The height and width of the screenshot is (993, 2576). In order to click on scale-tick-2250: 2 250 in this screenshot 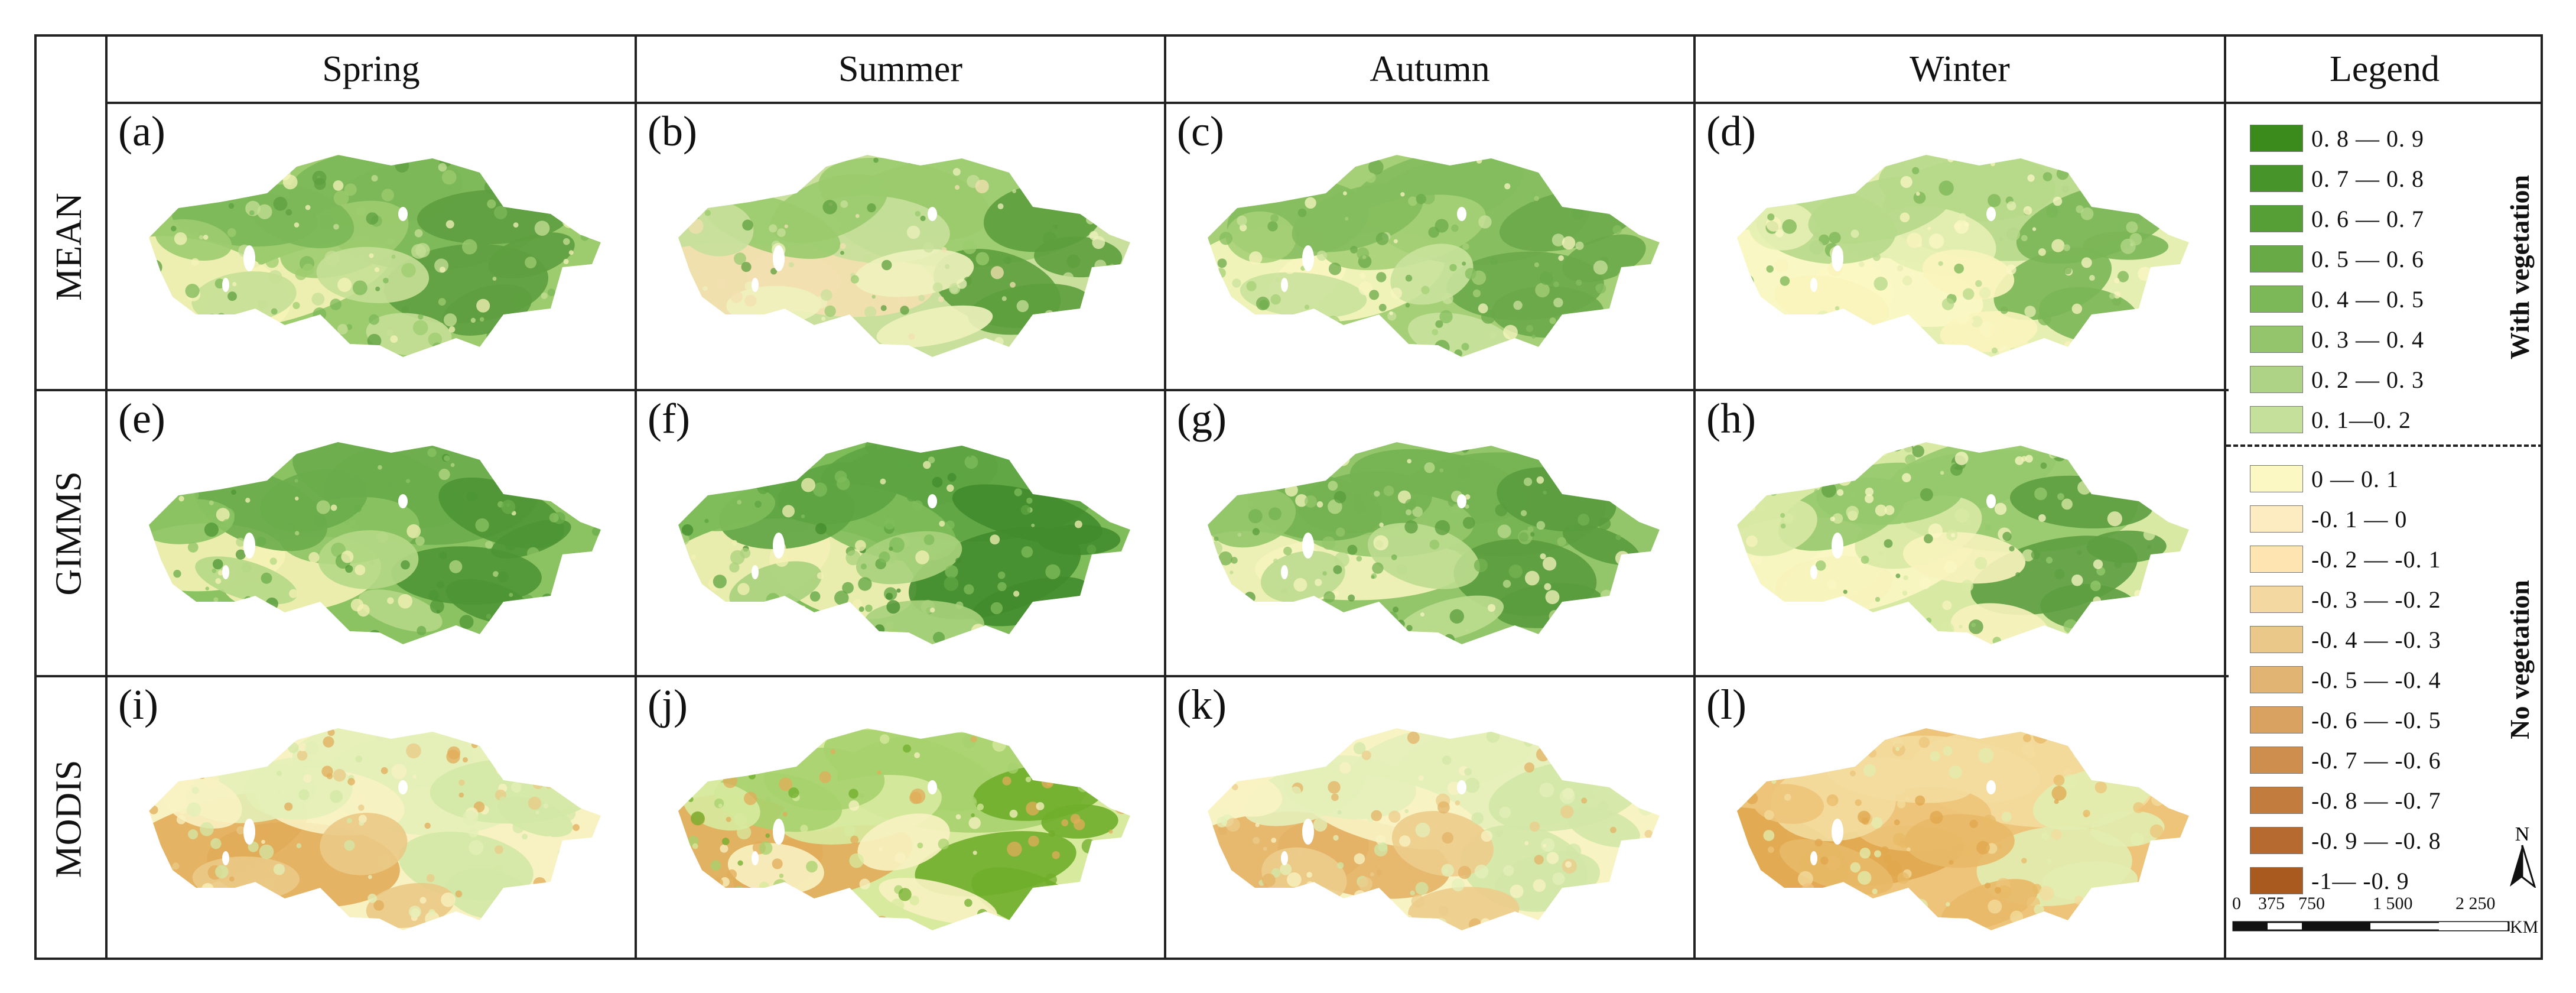, I will do `click(2475, 903)`.